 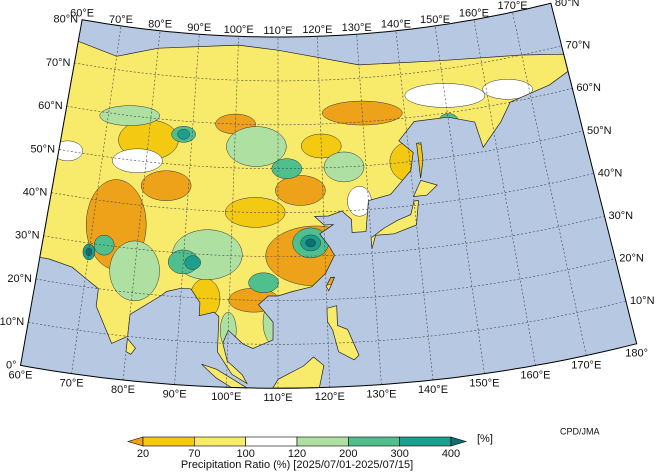 I want to click on colorbar-tick-label: 400, so click(x=451, y=454).